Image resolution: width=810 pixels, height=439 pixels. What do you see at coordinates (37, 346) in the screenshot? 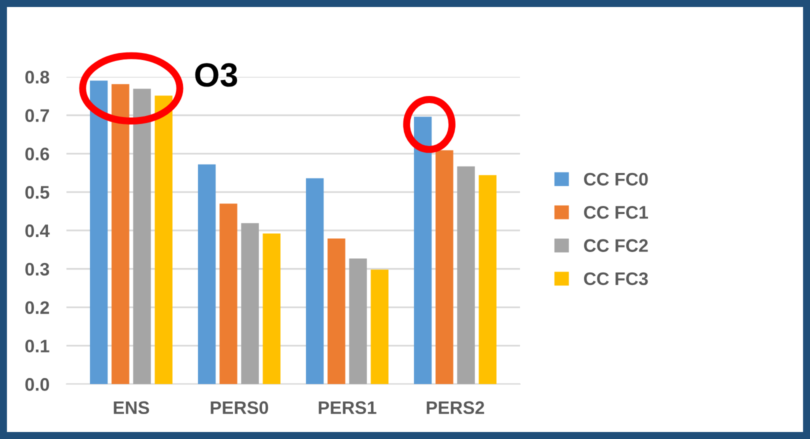
I see `y-tick-label: 0.1` at bounding box center [37, 346].